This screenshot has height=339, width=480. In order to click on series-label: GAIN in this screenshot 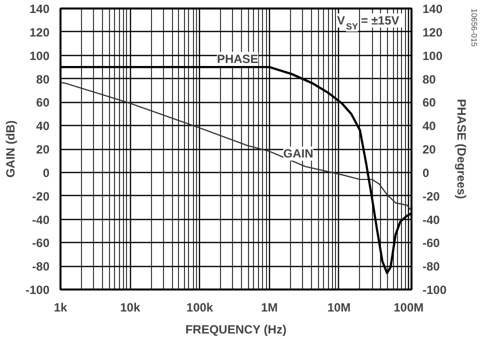, I will do `click(298, 153)`.